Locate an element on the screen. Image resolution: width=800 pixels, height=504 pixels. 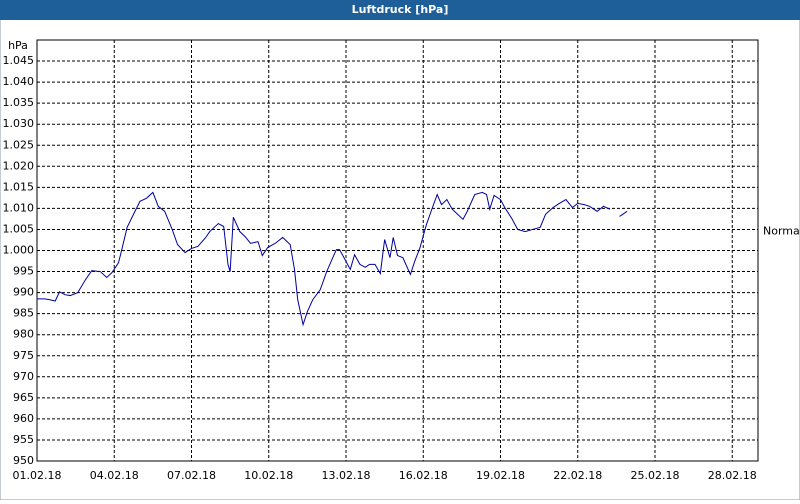
y-tick-label: 1.030 is located at coordinates (19, 123).